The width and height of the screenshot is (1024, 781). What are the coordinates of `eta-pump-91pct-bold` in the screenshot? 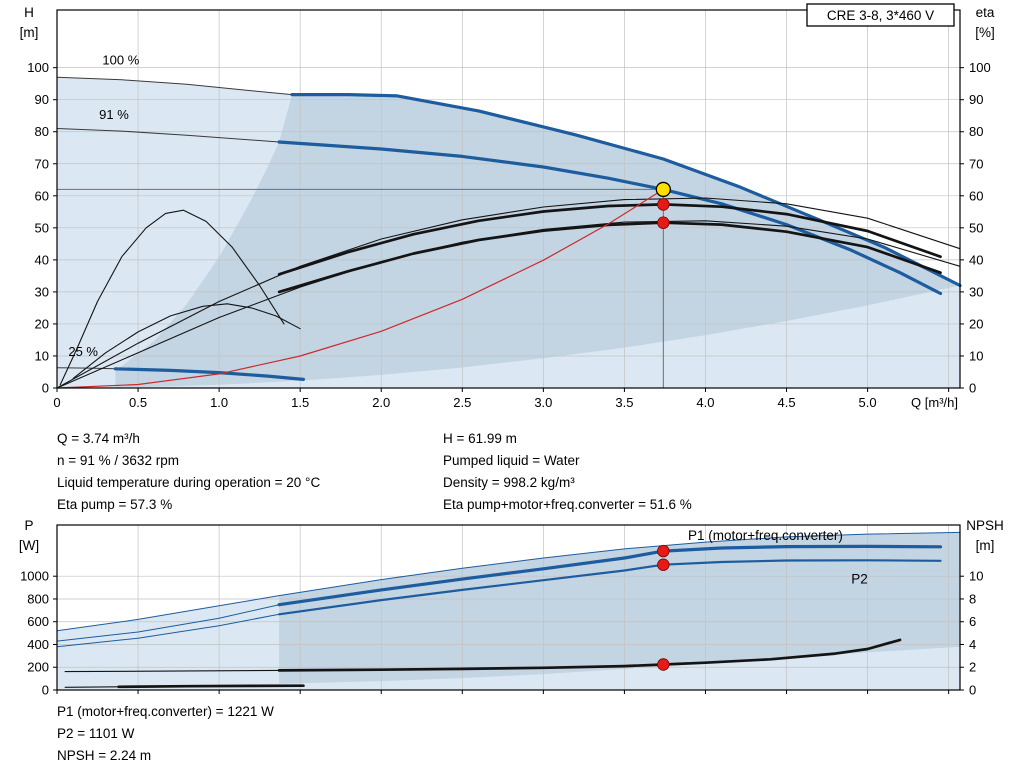 It's located at (609, 239).